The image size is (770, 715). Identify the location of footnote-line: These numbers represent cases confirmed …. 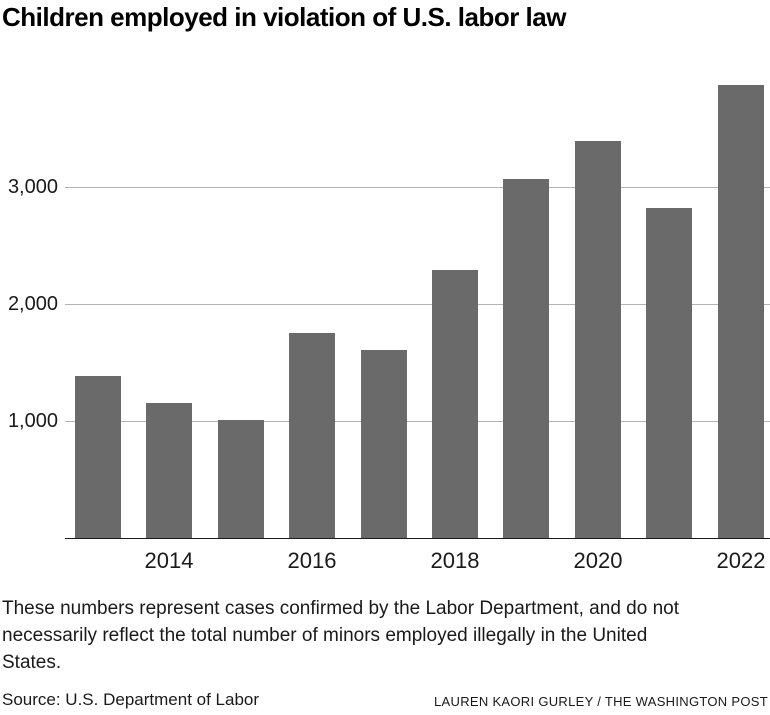
(340, 608).